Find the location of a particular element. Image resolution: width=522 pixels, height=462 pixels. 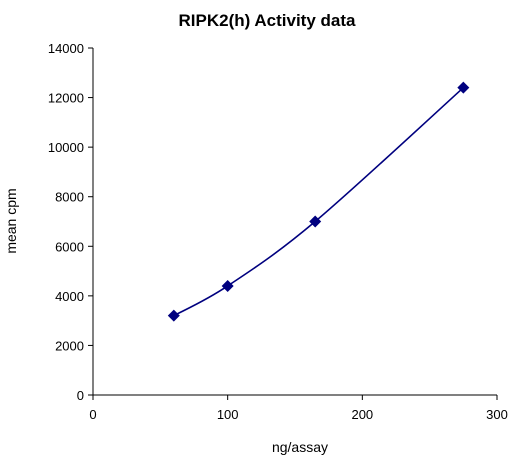

y-axis-label: mean cpm is located at coordinates (11, 220).